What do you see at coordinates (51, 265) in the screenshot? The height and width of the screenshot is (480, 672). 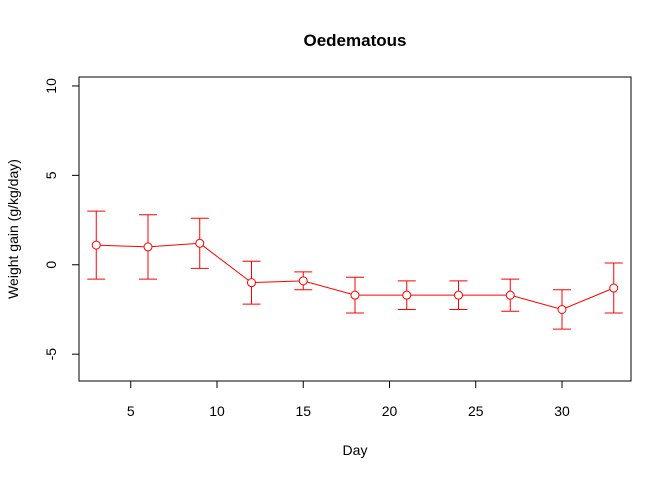 I see `y-tick-label: 0` at bounding box center [51, 265].